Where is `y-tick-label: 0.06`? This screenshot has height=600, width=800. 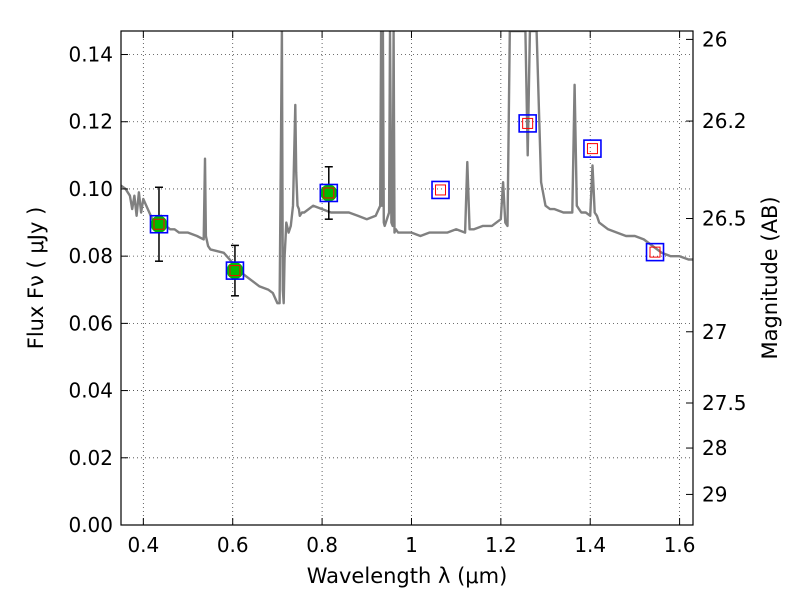
y-tick-label: 0.06 is located at coordinates (90, 323).